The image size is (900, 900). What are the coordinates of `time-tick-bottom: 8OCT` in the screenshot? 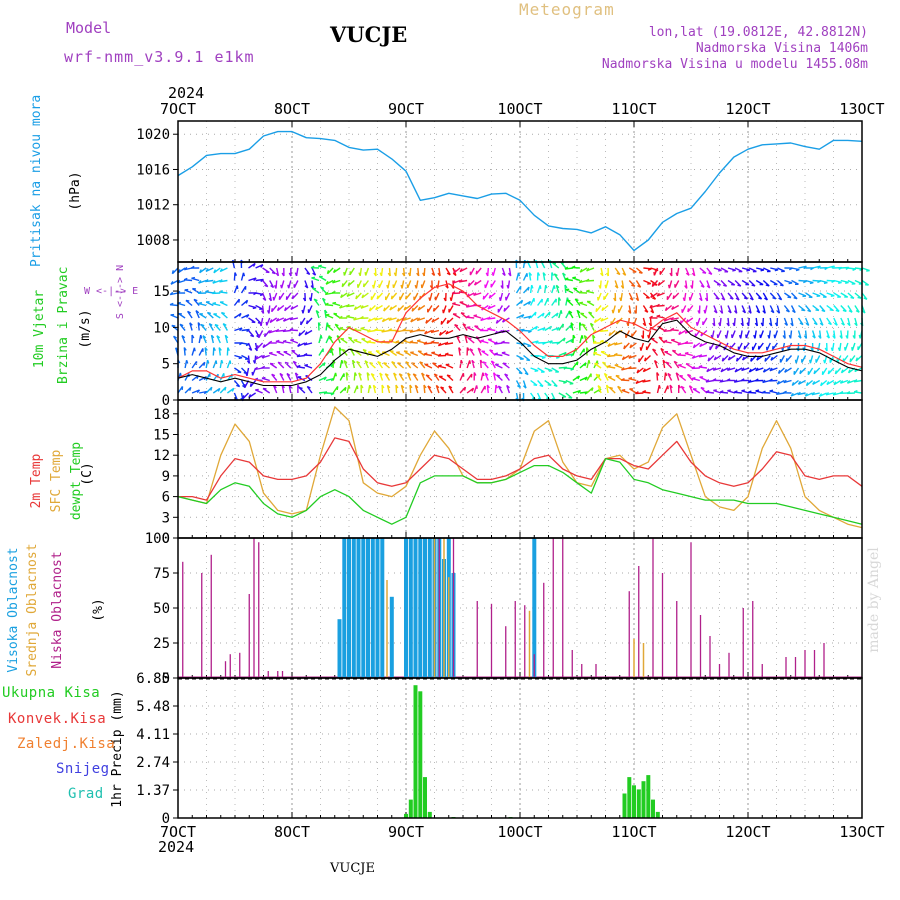 It's located at (292, 832).